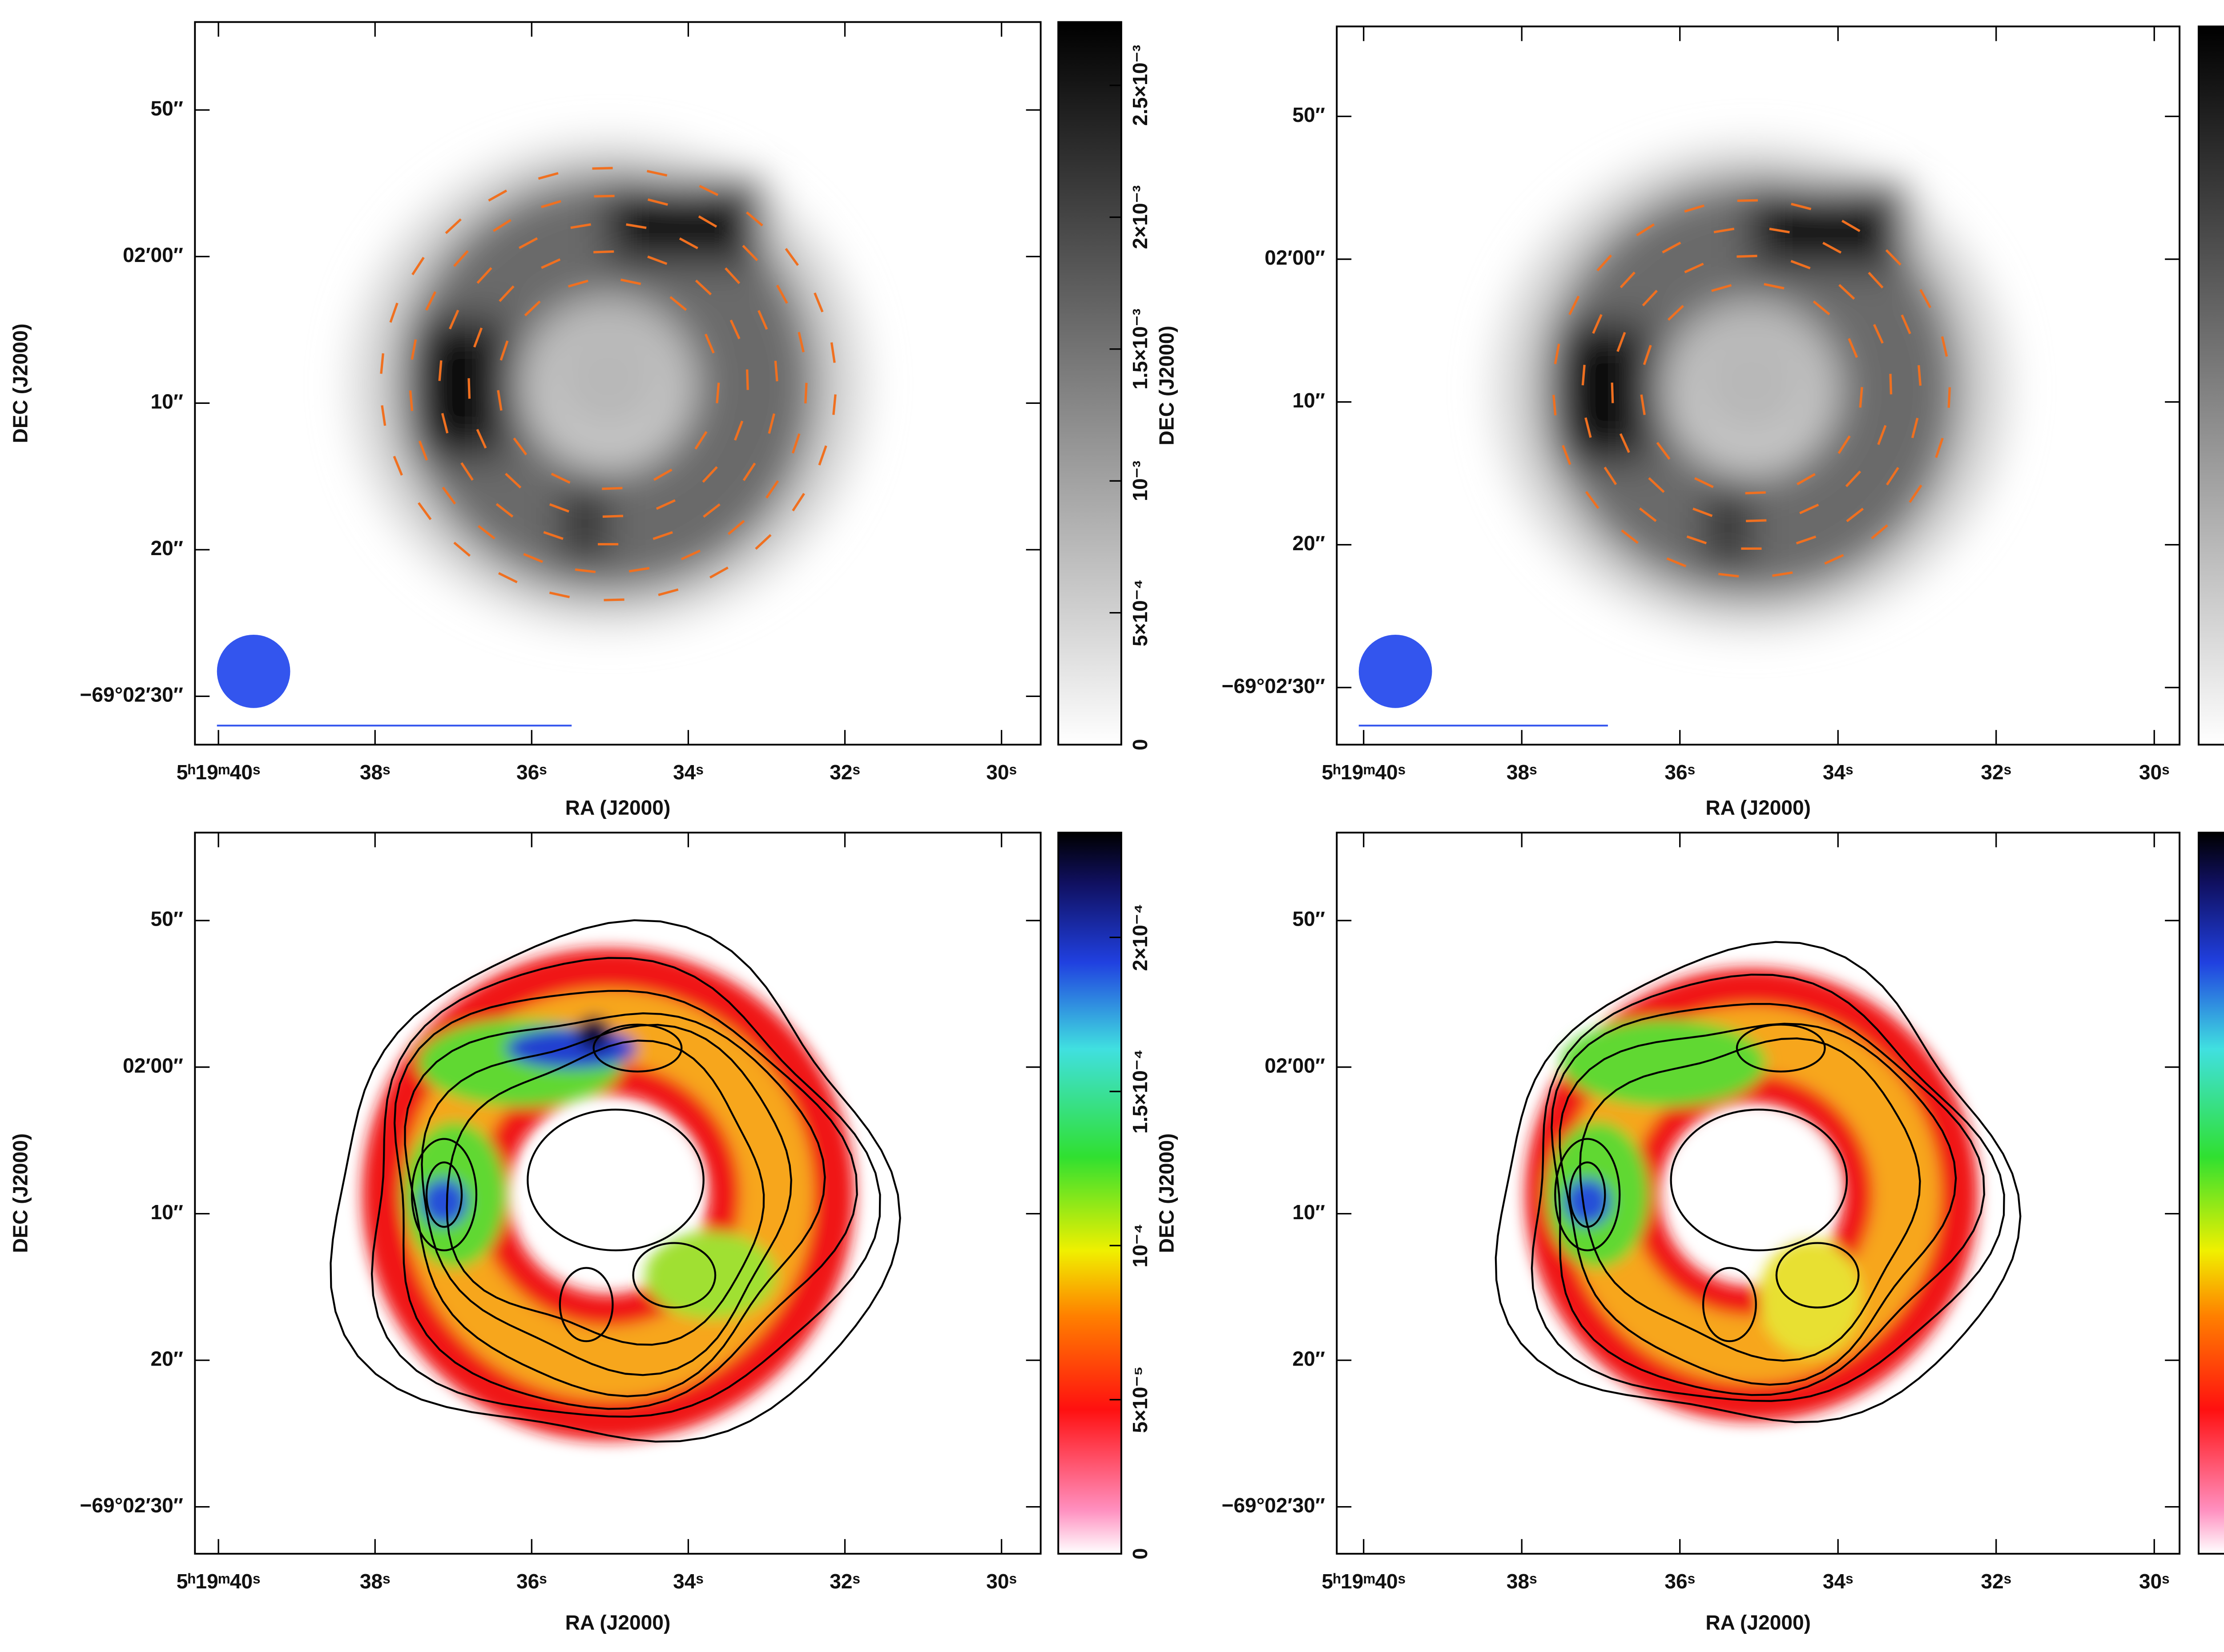 This screenshot has height=1652, width=2224. I want to click on emission-map, so click(1751, 388).